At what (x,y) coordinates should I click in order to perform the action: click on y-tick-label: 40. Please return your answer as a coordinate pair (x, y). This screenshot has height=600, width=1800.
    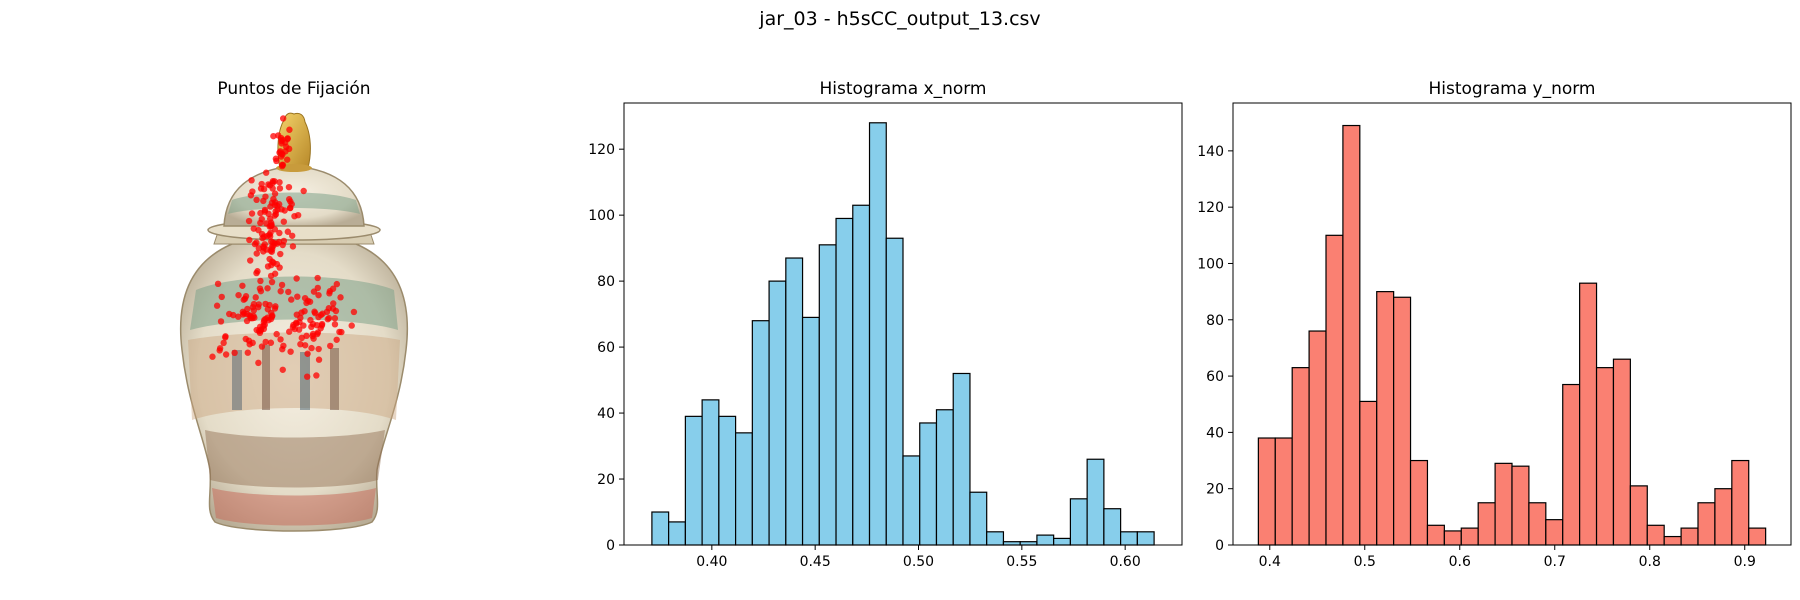
    Looking at the image, I should click on (1215, 433).